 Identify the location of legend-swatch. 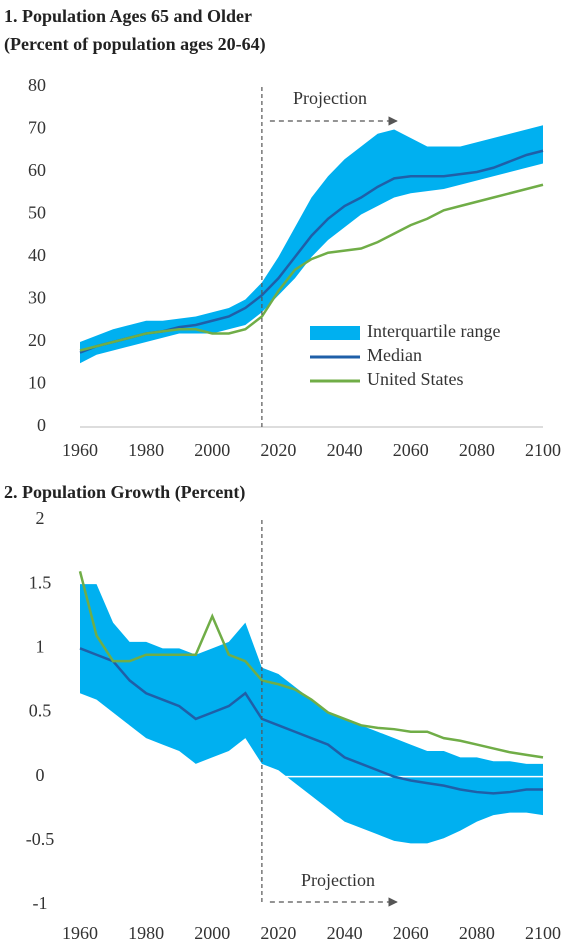
(335, 333).